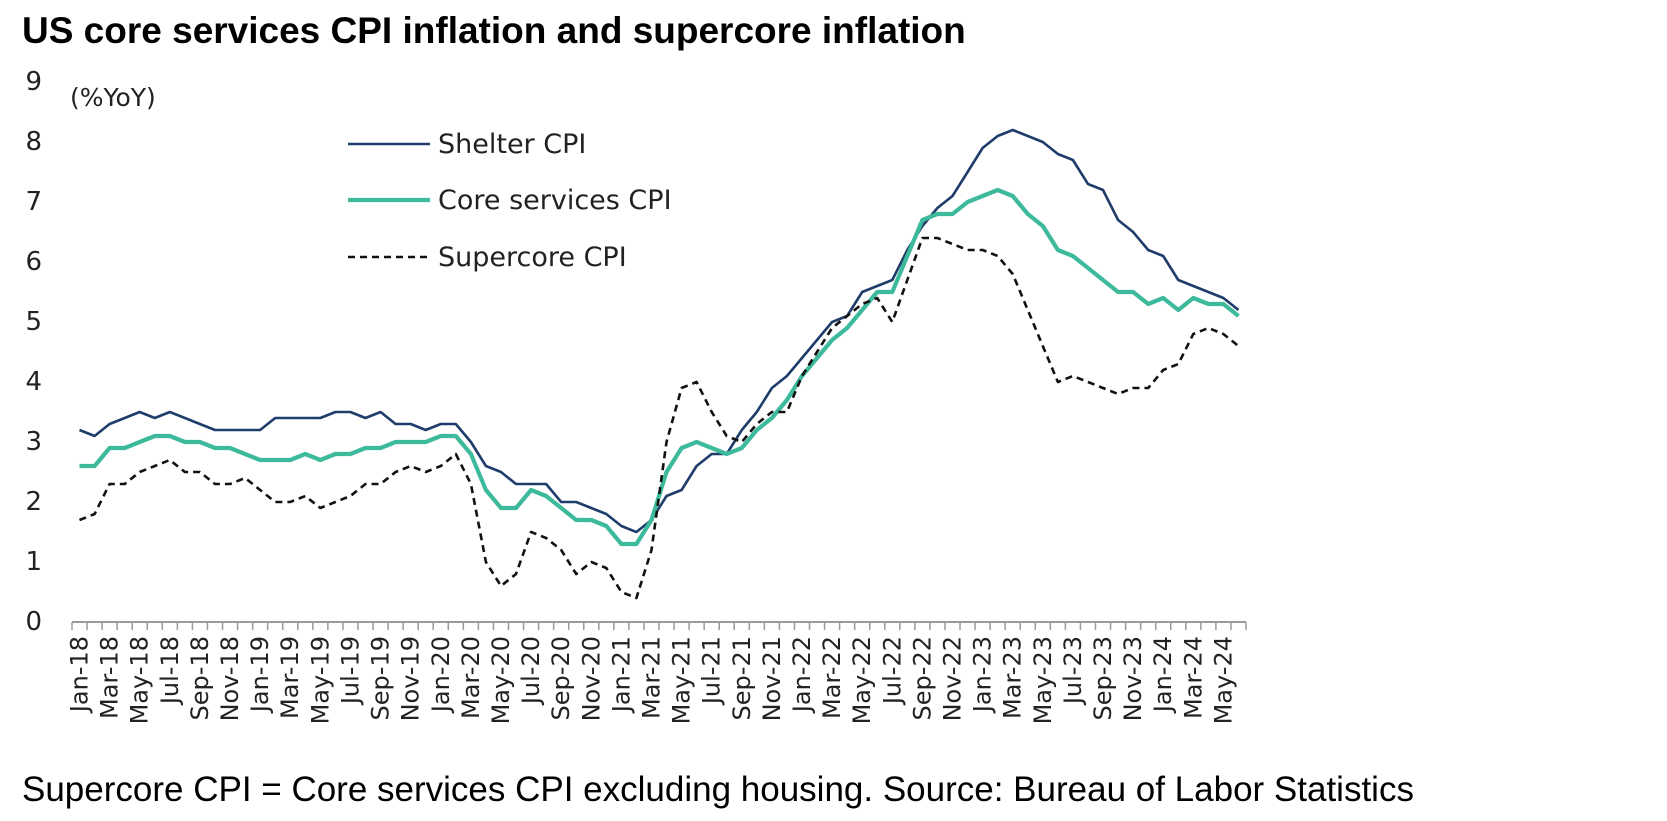 This screenshot has height=821, width=1667. I want to click on x-tick-label: Mar-23, so click(1013, 677).